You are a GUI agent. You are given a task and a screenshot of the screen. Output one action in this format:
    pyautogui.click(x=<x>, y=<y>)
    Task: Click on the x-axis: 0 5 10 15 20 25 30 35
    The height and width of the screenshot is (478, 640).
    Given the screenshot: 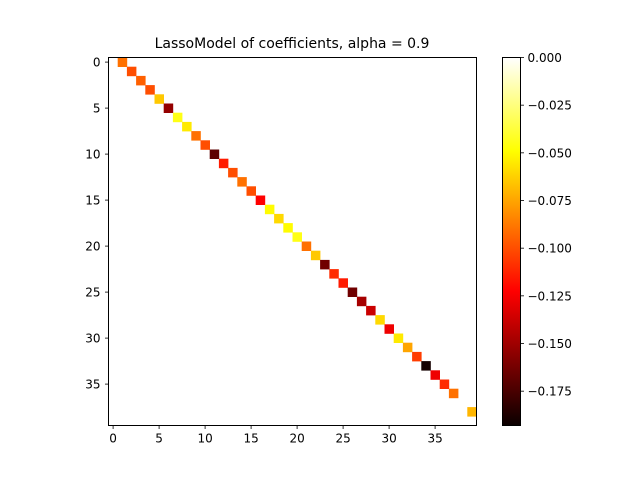 What is the action you would take?
    pyautogui.click(x=276, y=435)
    